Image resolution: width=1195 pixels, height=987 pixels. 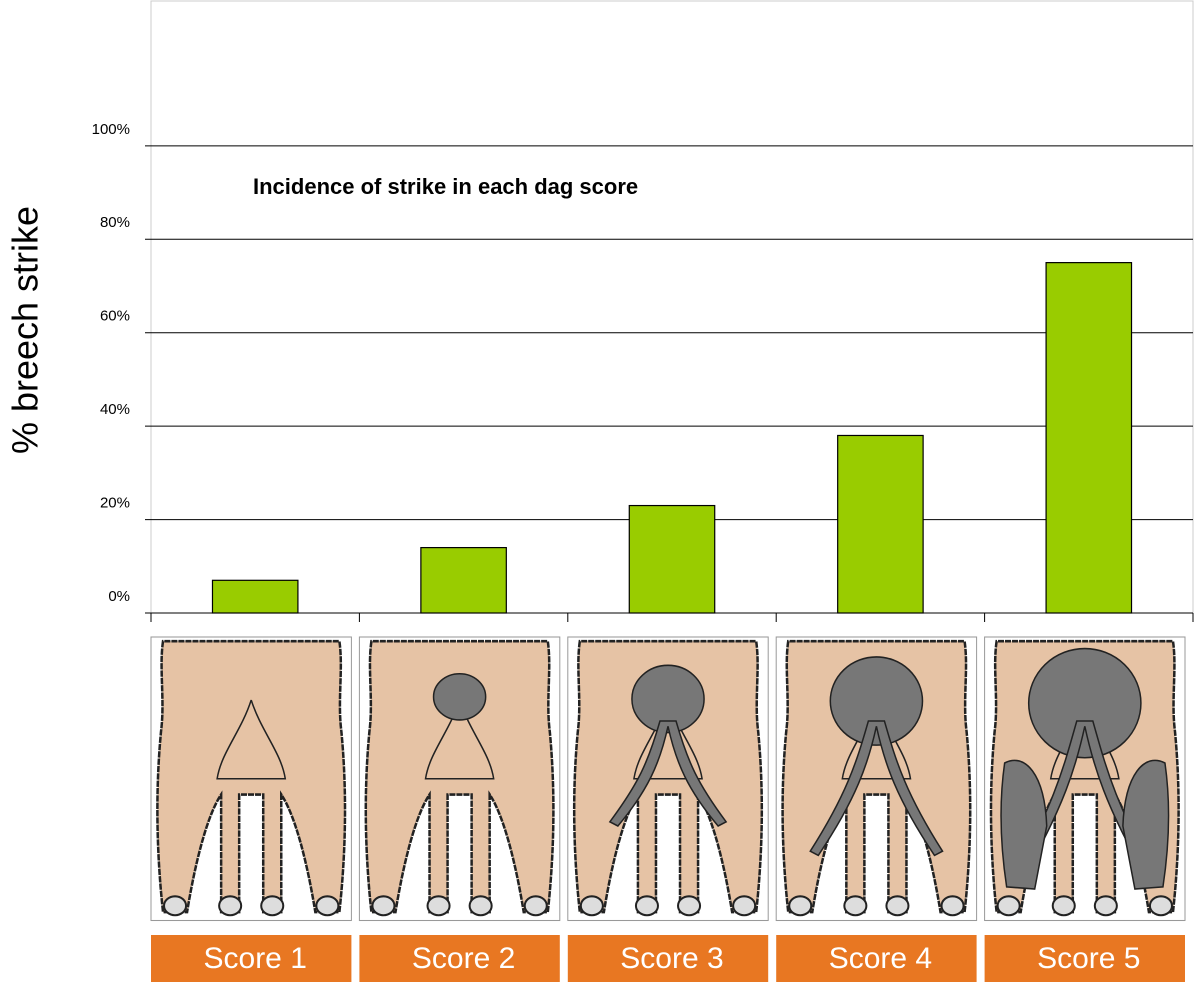 I want to click on chart-title: Incidence of strike in each dag score, so click(x=445, y=186).